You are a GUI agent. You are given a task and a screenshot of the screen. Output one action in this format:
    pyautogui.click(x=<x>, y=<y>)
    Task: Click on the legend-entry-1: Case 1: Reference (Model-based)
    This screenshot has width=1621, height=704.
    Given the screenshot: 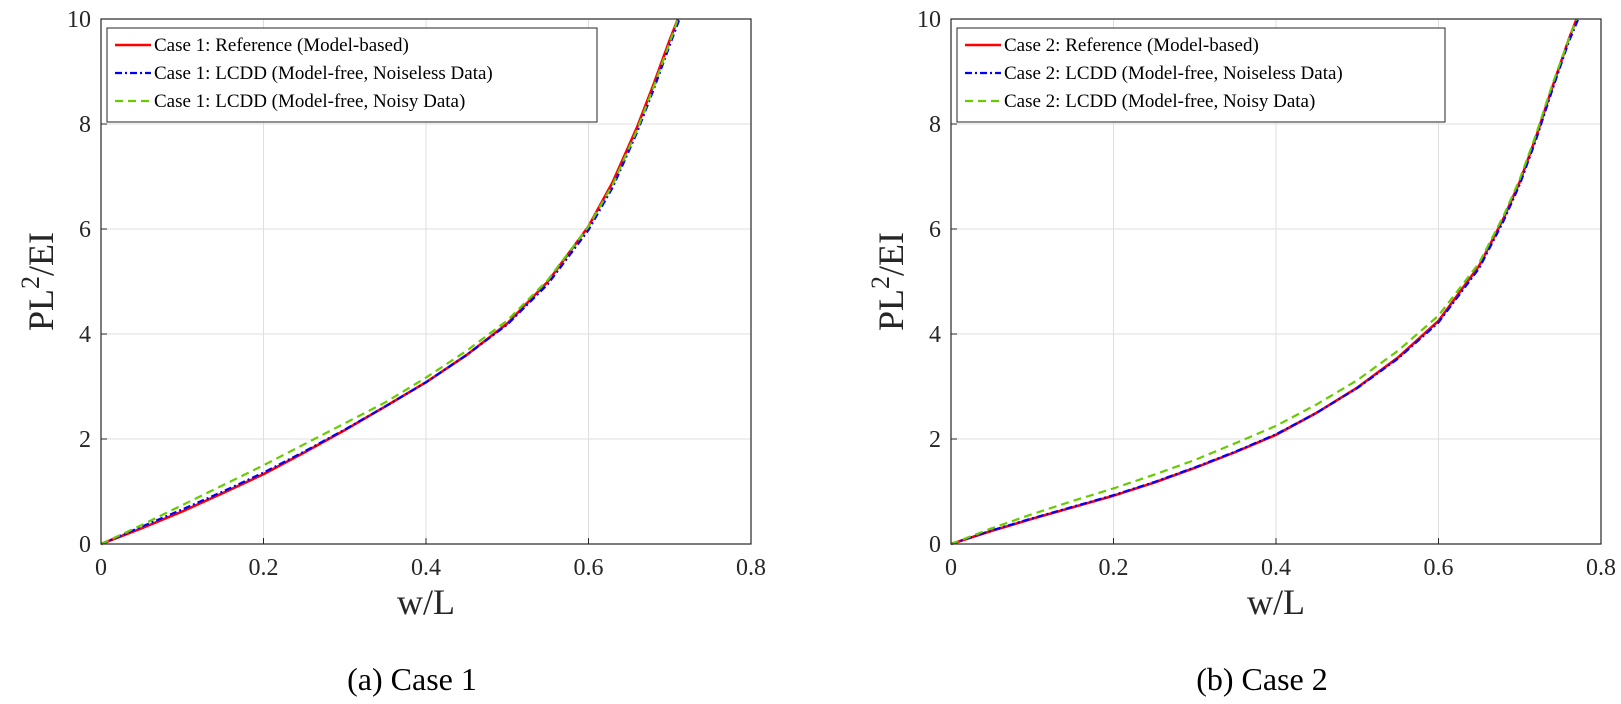 What is the action you would take?
    pyautogui.click(x=281, y=45)
    